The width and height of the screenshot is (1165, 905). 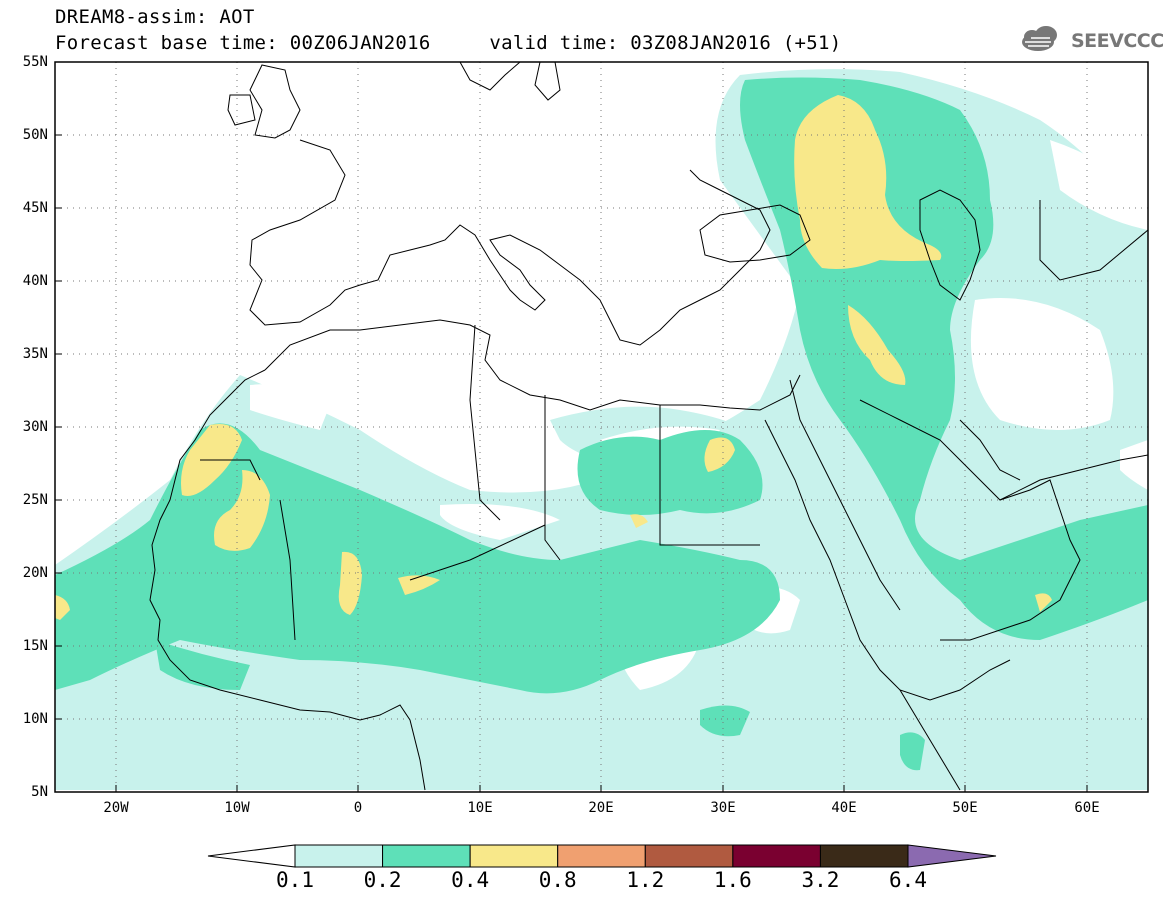 What do you see at coordinates (35, 135) in the screenshot?
I see `lat-label: 50N` at bounding box center [35, 135].